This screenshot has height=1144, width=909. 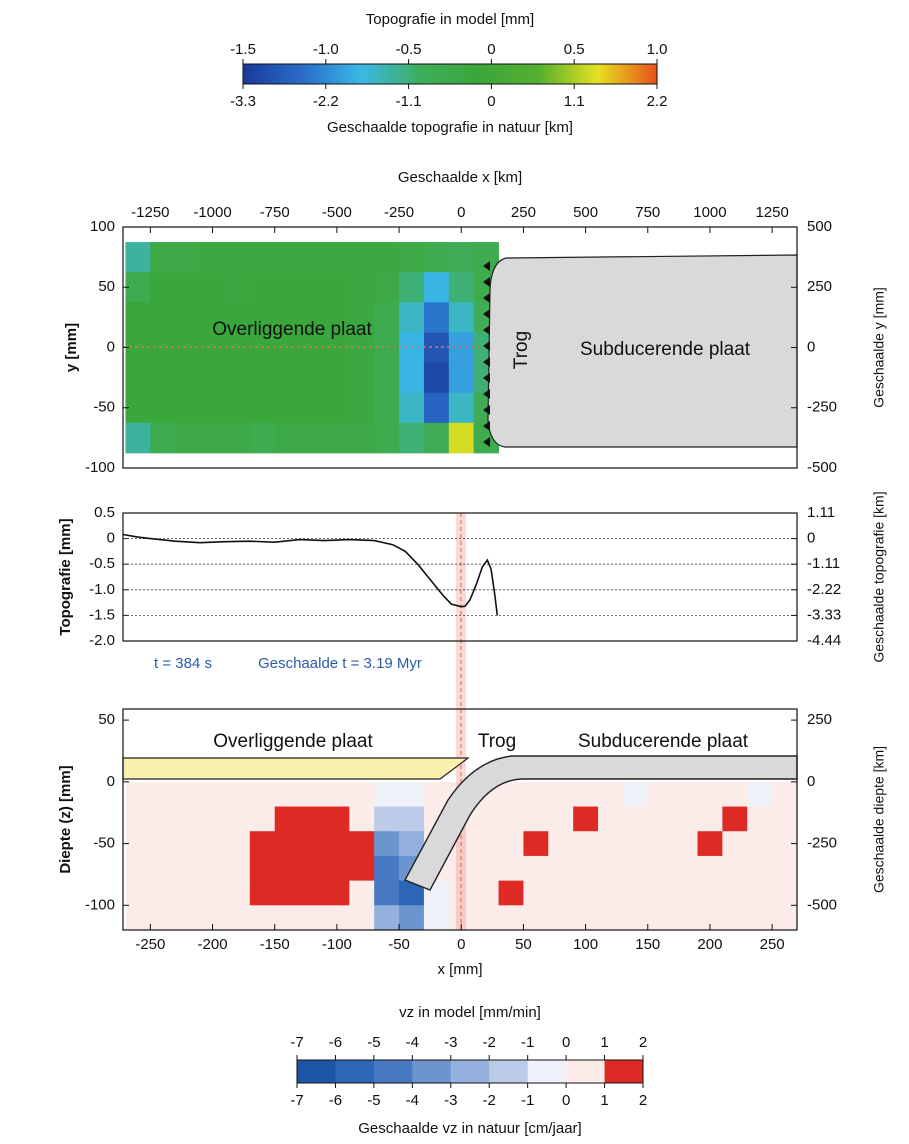 What do you see at coordinates (460, 969) in the screenshot?
I see `x-axis-label: x [mm]` at bounding box center [460, 969].